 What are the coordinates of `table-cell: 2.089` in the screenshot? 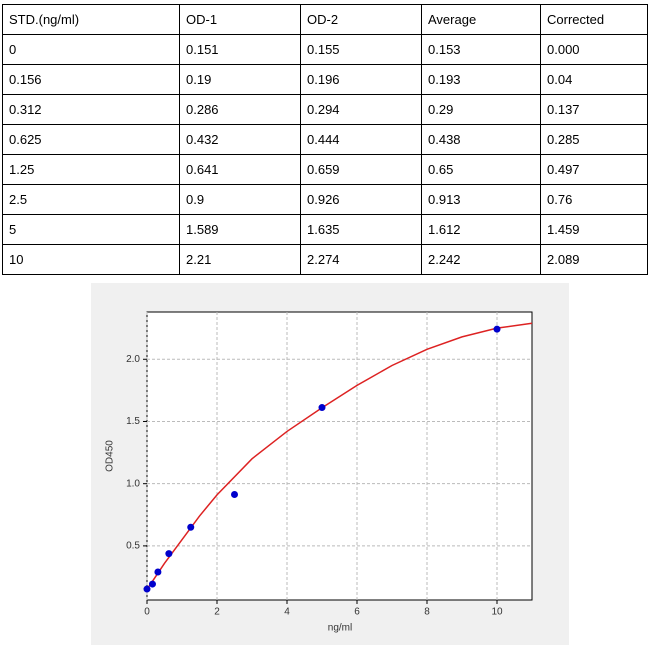 It's located at (594, 259).